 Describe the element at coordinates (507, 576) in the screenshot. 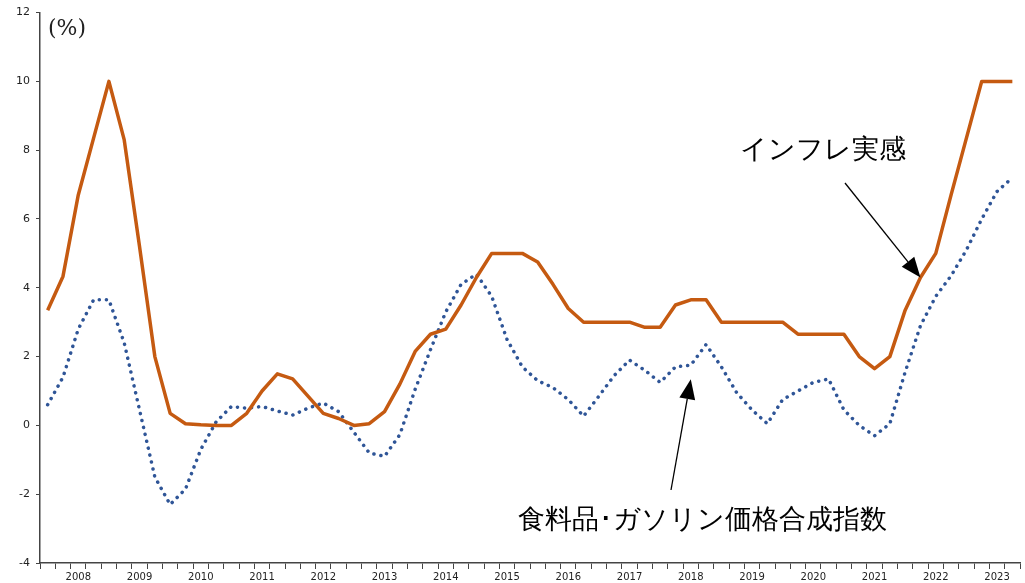

I see `x-tick-label: 2015` at that location.